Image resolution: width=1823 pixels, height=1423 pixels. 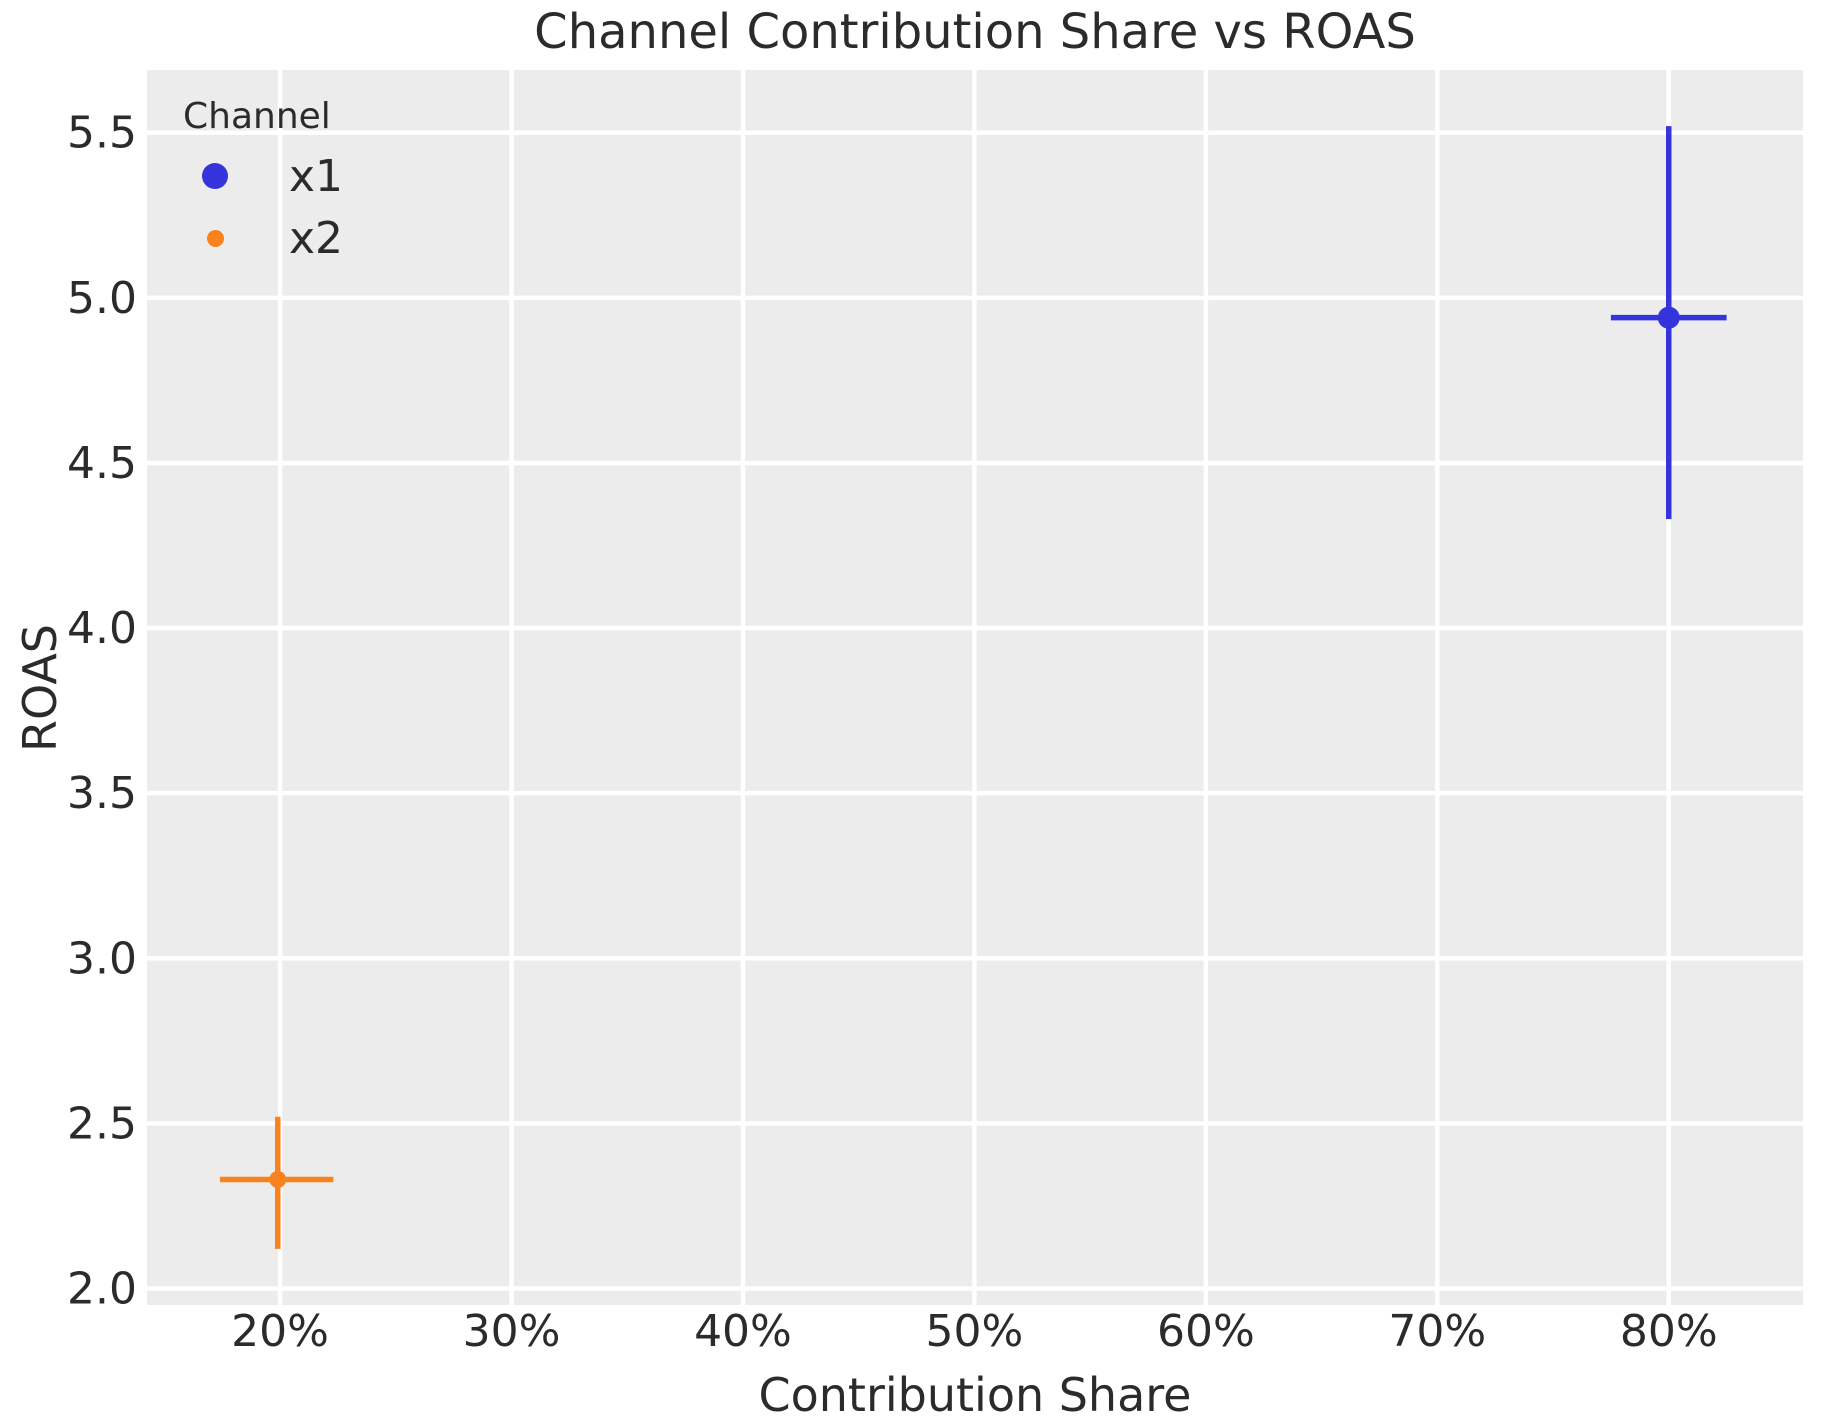 What do you see at coordinates (316, 238) in the screenshot?
I see `legend-item-label: x2` at bounding box center [316, 238].